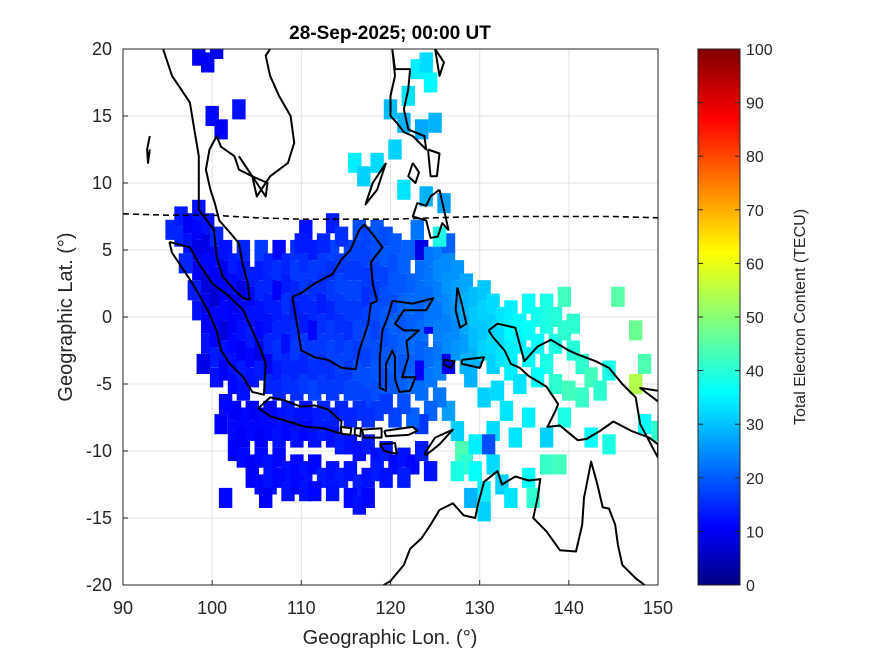  What do you see at coordinates (104, 384) in the screenshot?
I see `y-tick-label: -5` at bounding box center [104, 384].